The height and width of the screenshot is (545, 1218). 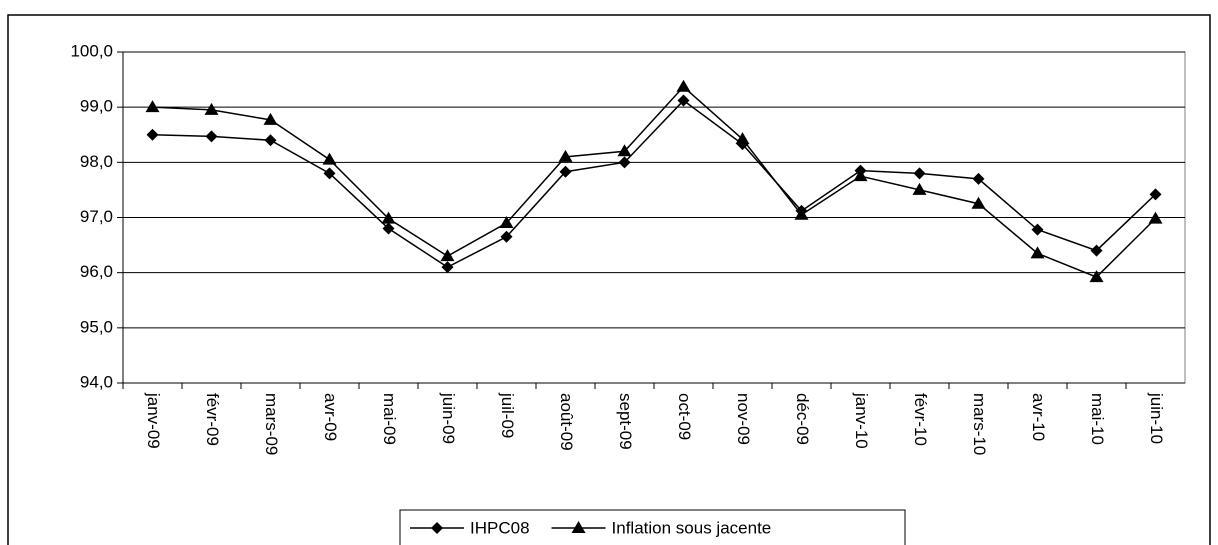 I want to click on x-tick-label: juin-10, so click(x=1156, y=418).